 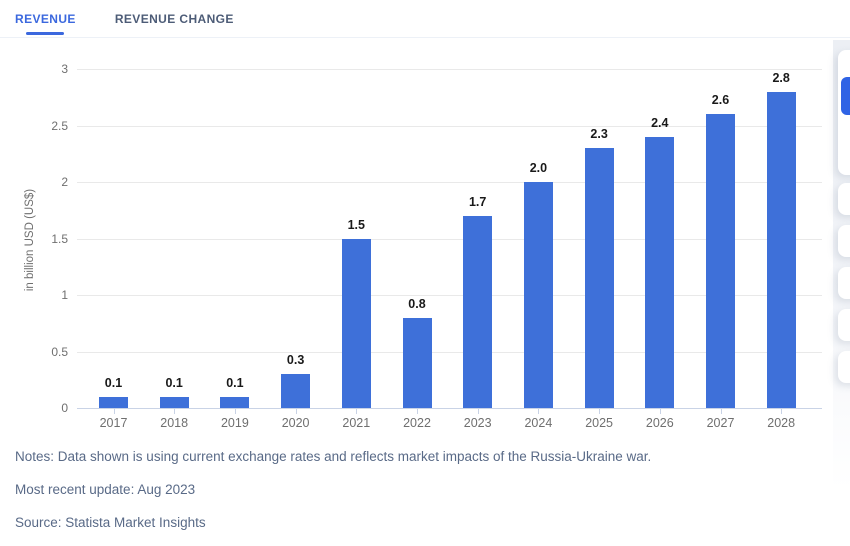 I want to click on x-axis-label-2023: 2023, so click(x=477, y=423).